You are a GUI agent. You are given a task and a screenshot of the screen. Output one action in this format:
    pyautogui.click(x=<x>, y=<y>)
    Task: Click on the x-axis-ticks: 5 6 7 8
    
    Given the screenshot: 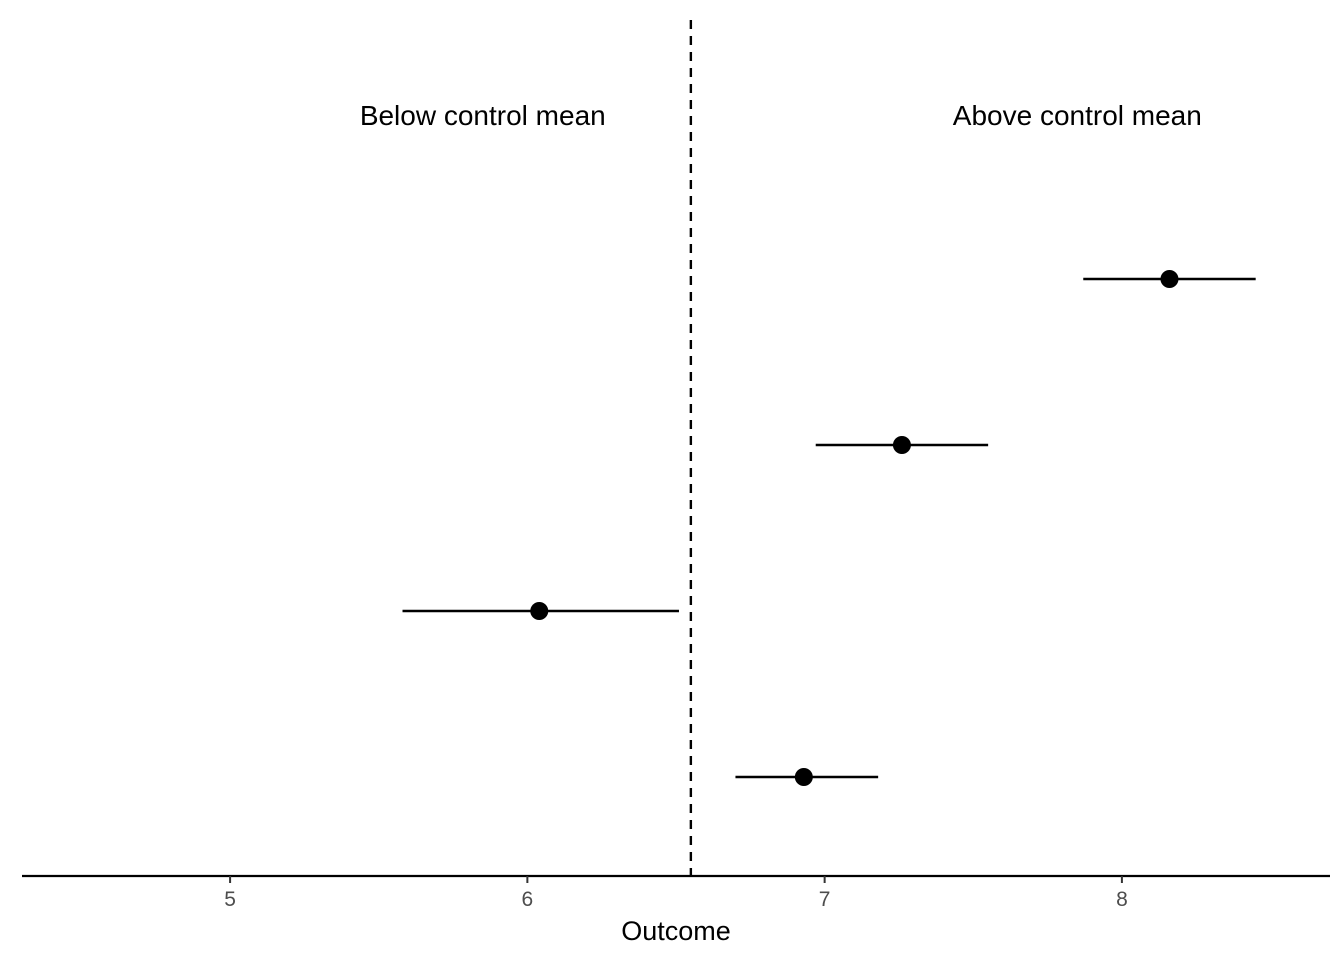 What is the action you would take?
    pyautogui.click(x=676, y=893)
    